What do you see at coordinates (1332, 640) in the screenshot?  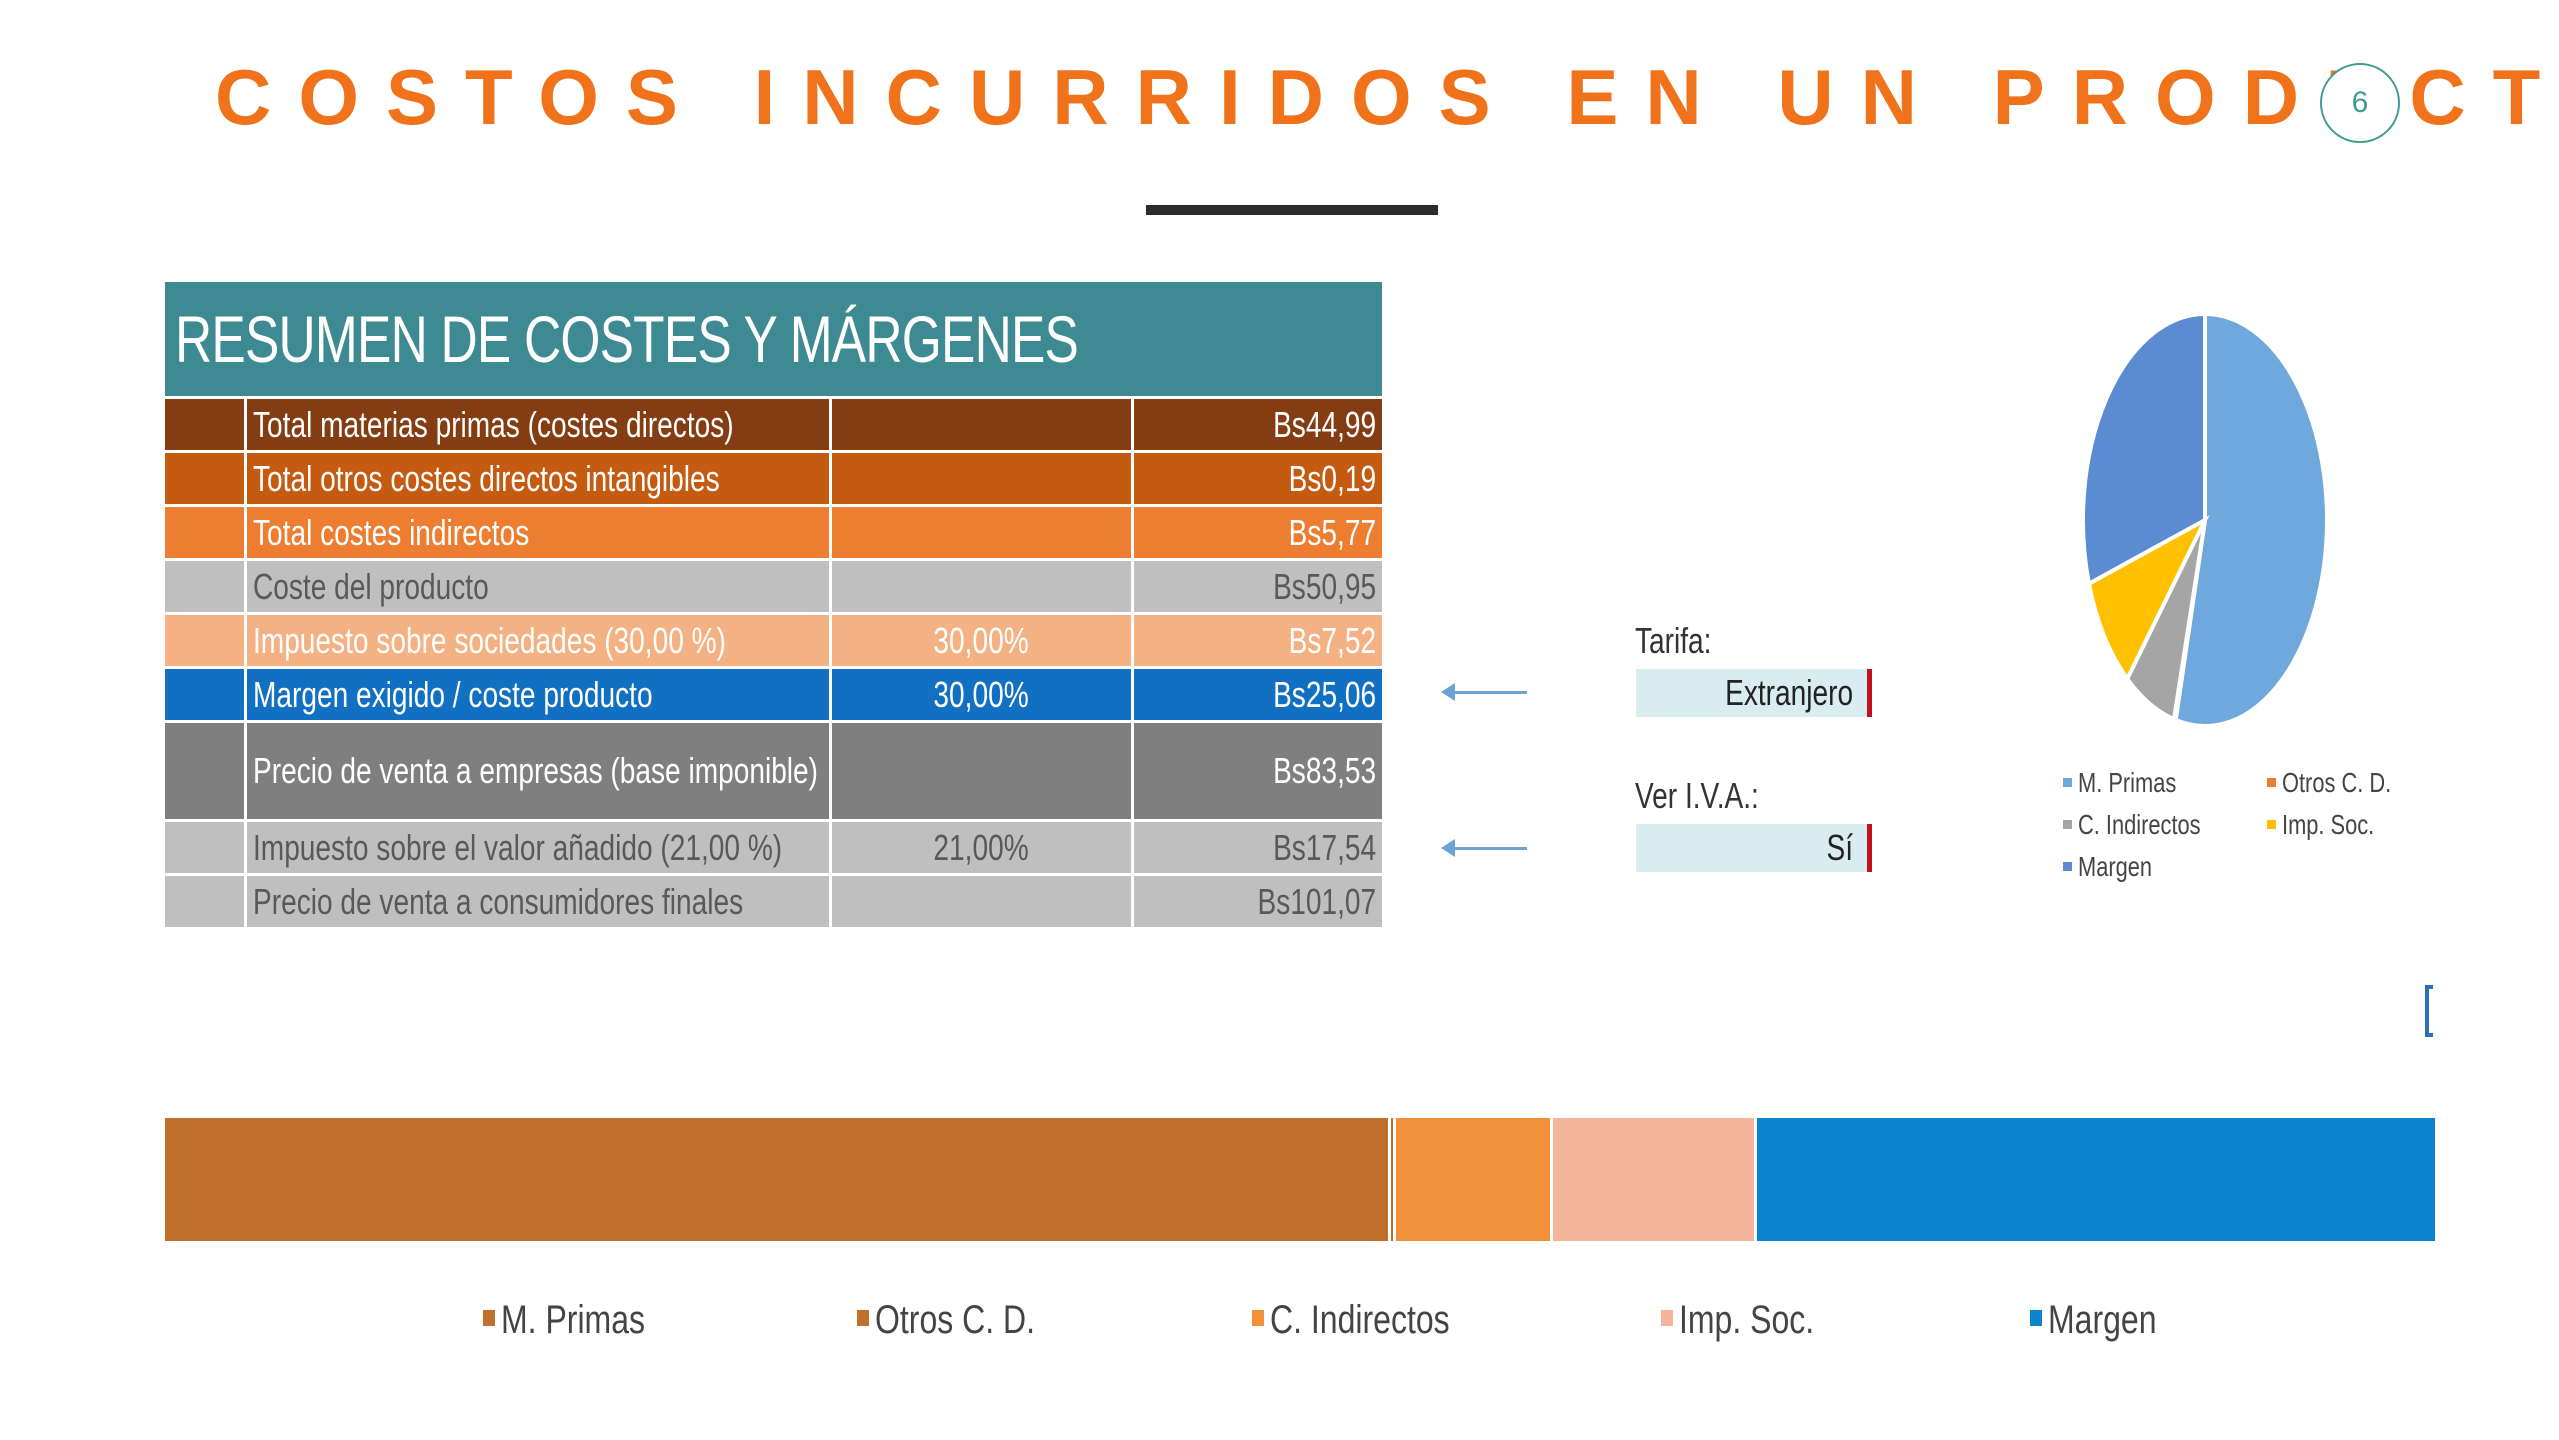 I see `row-value-cell-text: Bs7,52` at bounding box center [1332, 640].